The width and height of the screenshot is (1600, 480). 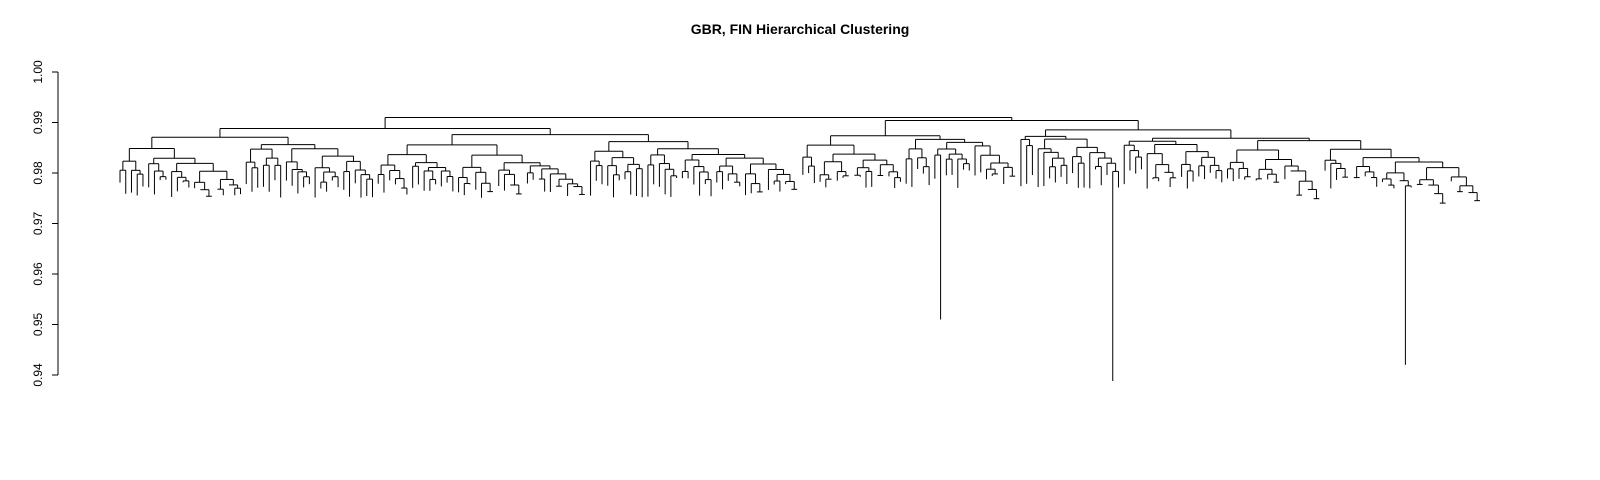 I want to click on y-axis: 0.94 0.95 0.96 0.97 0.98 0.99 1.00, so click(x=45, y=223).